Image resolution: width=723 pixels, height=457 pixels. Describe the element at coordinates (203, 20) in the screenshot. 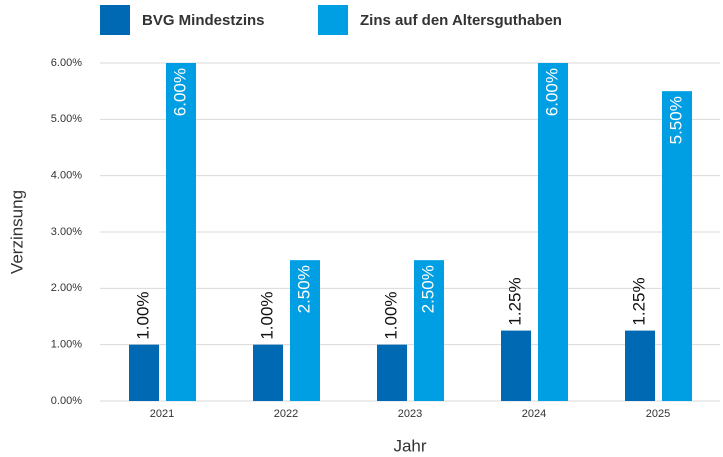

I see `legend-label: BVG Mindestzins` at that location.